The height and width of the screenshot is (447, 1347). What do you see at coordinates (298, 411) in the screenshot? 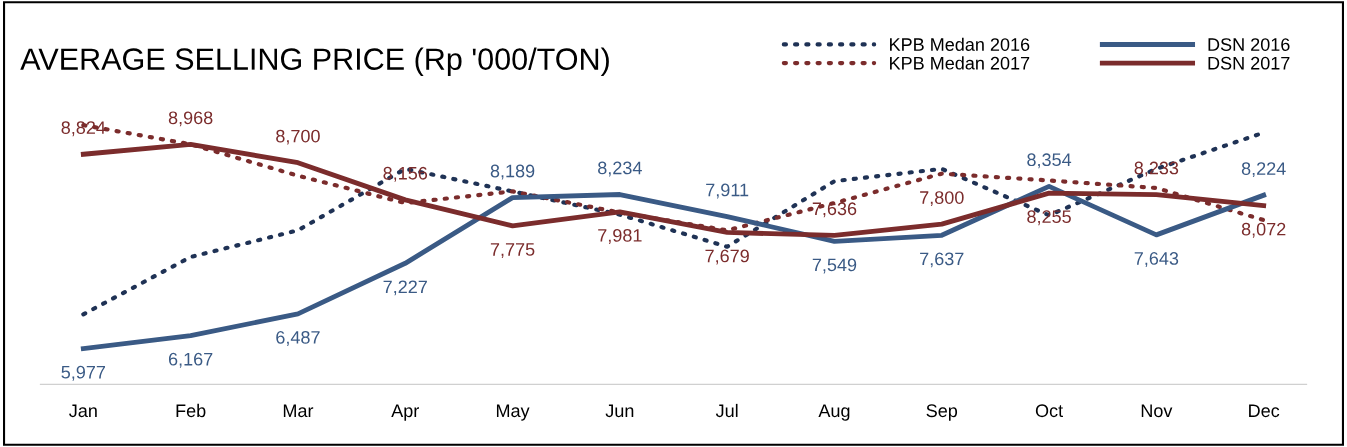
I see `x-tick-label: Mar` at bounding box center [298, 411].